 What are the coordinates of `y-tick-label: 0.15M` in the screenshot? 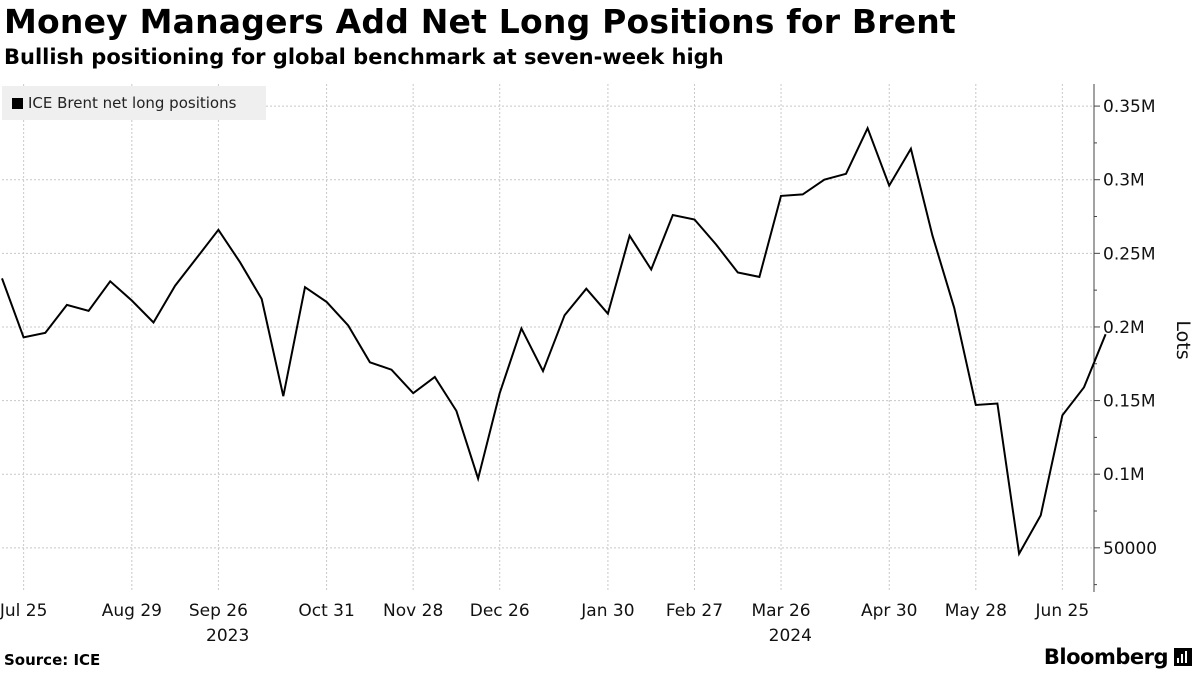 It's located at (1129, 402).